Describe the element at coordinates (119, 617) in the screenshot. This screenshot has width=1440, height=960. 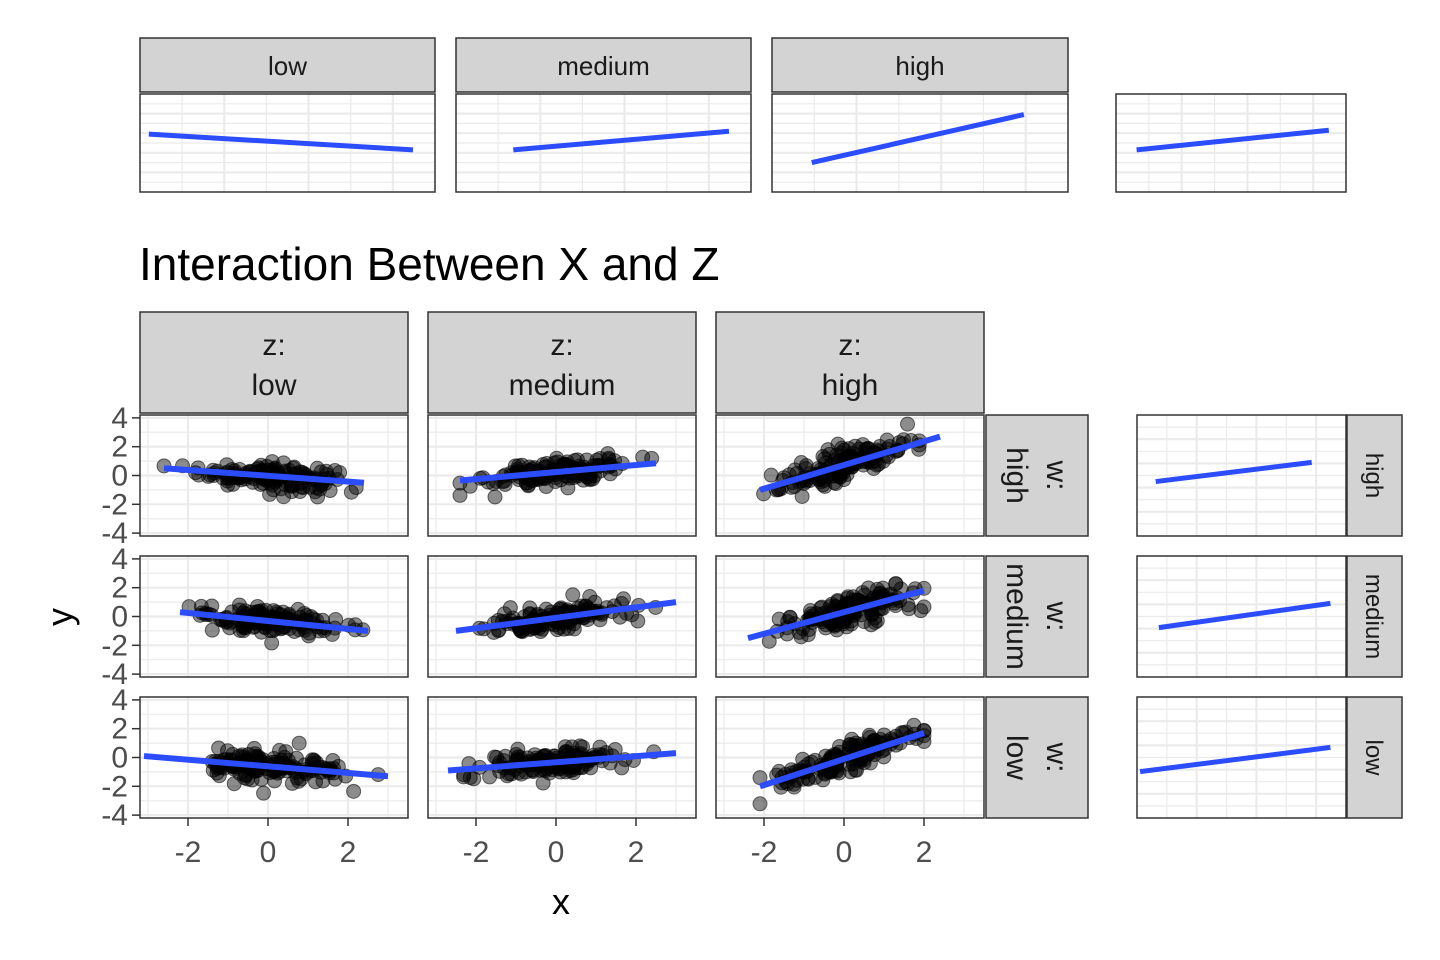
I see `y-tick-label: 0` at that location.